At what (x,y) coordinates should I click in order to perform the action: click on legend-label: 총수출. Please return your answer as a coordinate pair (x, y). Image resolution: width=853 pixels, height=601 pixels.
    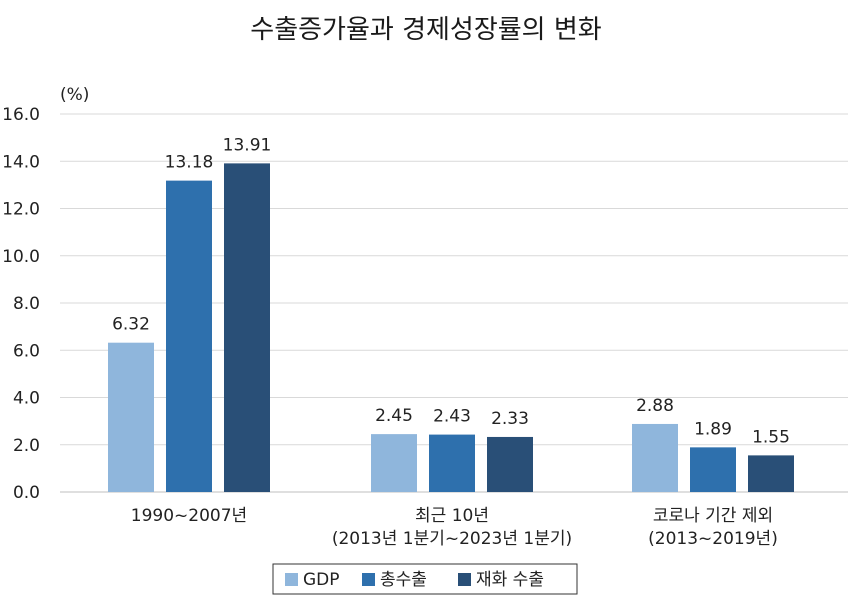
    Looking at the image, I should click on (403, 580).